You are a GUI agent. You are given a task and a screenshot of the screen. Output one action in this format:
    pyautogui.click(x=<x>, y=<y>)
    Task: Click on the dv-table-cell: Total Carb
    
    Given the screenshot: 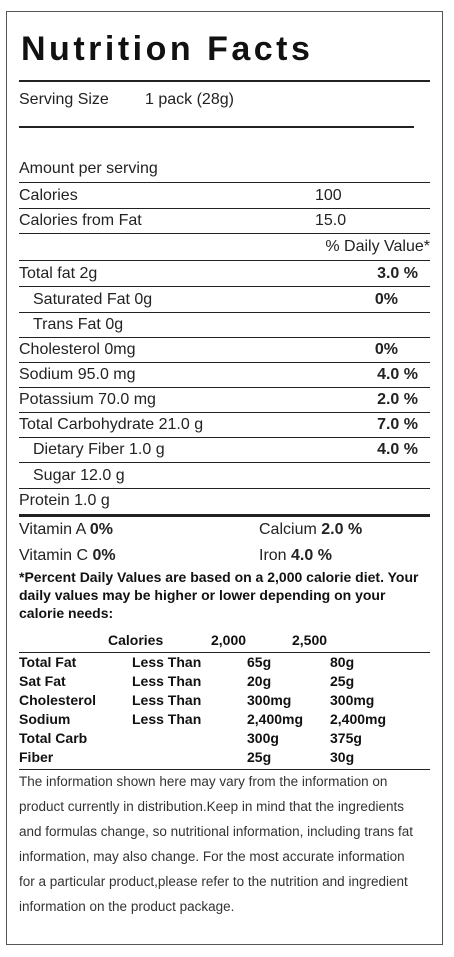 What is the action you would take?
    pyautogui.click(x=53, y=738)
    